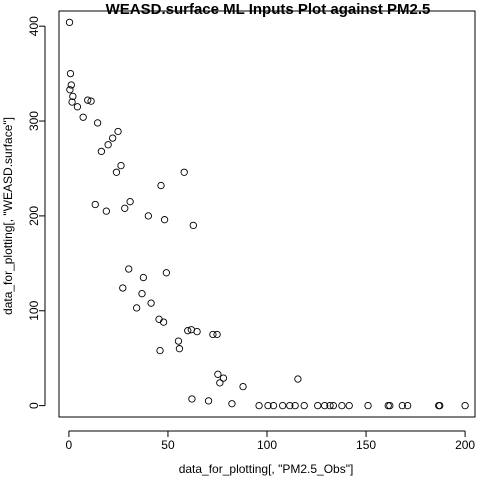 Image resolution: width=480 pixels, height=480 pixels. What do you see at coordinates (69, 445) in the screenshot?
I see `x-tick-label: 0` at bounding box center [69, 445].